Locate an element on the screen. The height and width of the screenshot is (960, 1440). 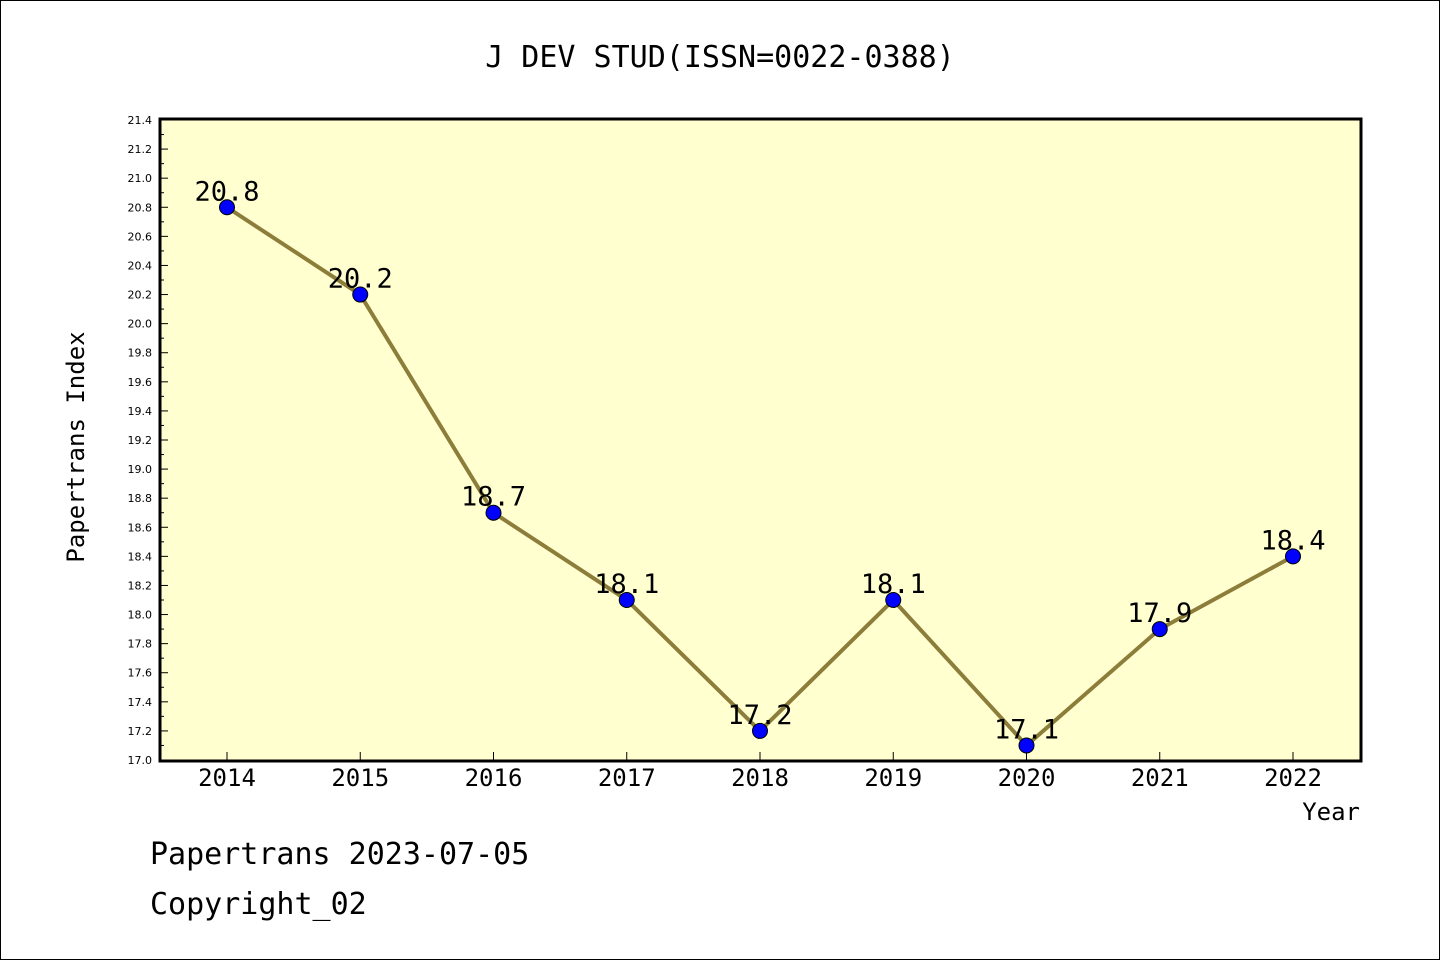
data-label: 17.1 is located at coordinates (1026, 729).